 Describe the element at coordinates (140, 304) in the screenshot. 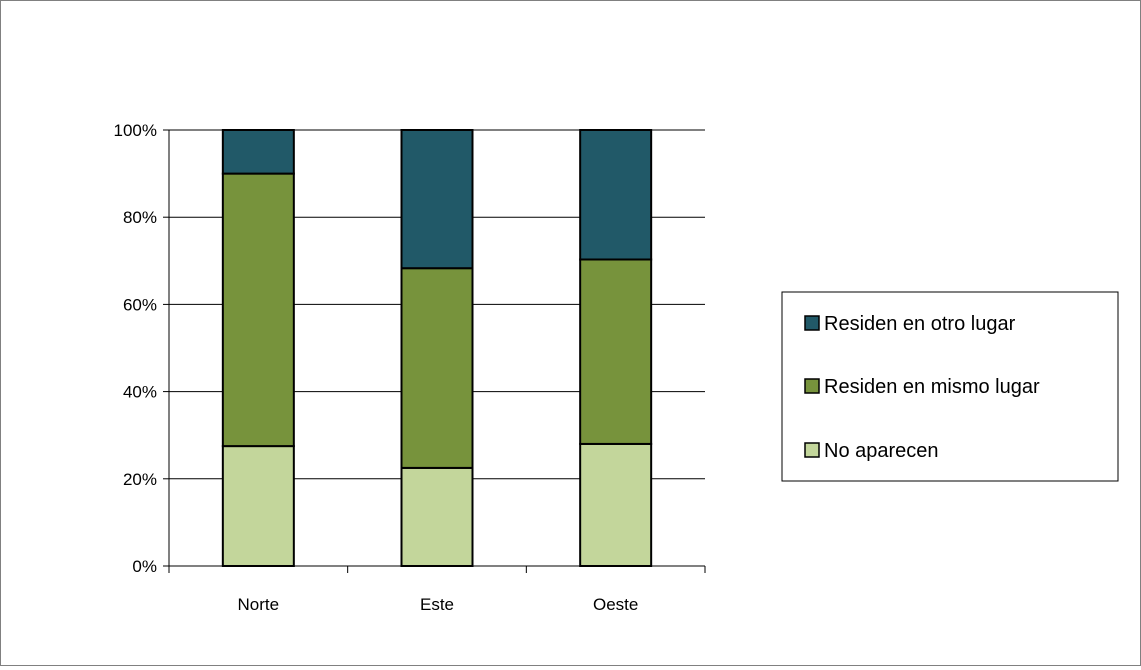

I see `y-tick-label-3: 60%` at that location.